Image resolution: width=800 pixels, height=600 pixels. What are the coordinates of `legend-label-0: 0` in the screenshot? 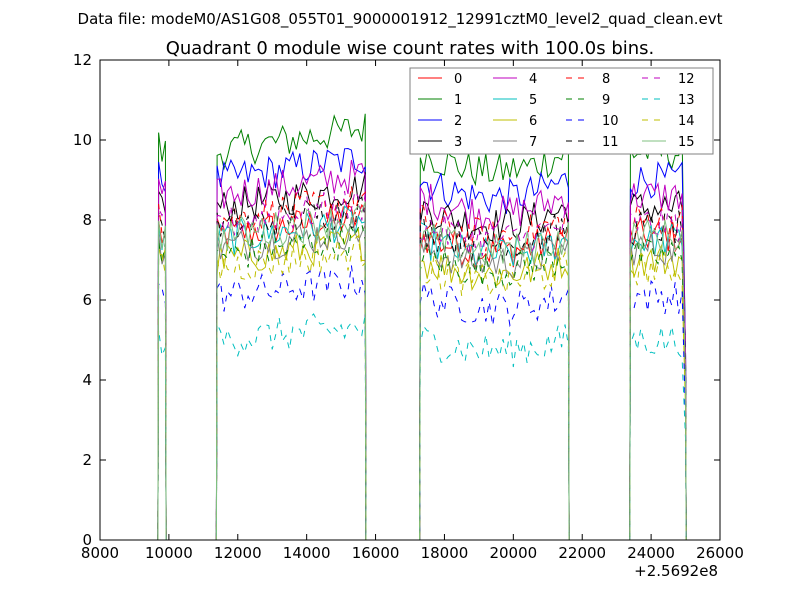 It's located at (458, 79).